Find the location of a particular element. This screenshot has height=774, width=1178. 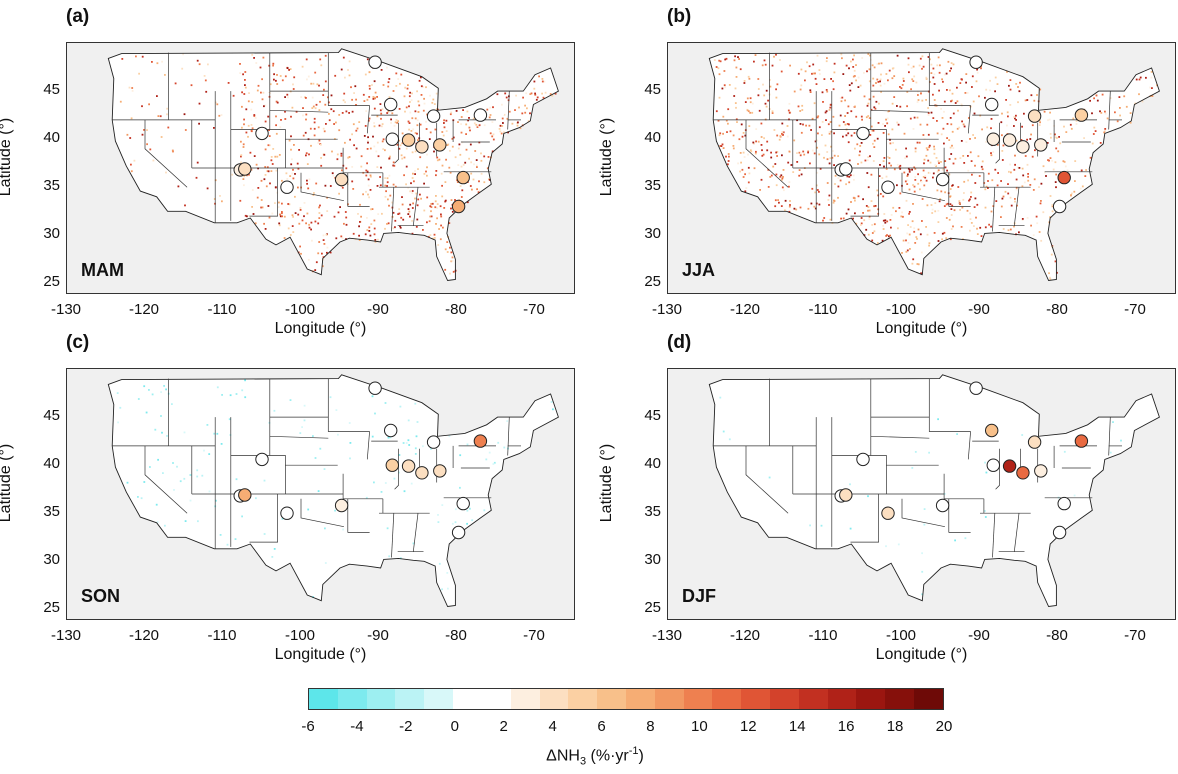

y-tick-label: 40 is located at coordinates (51, 464).